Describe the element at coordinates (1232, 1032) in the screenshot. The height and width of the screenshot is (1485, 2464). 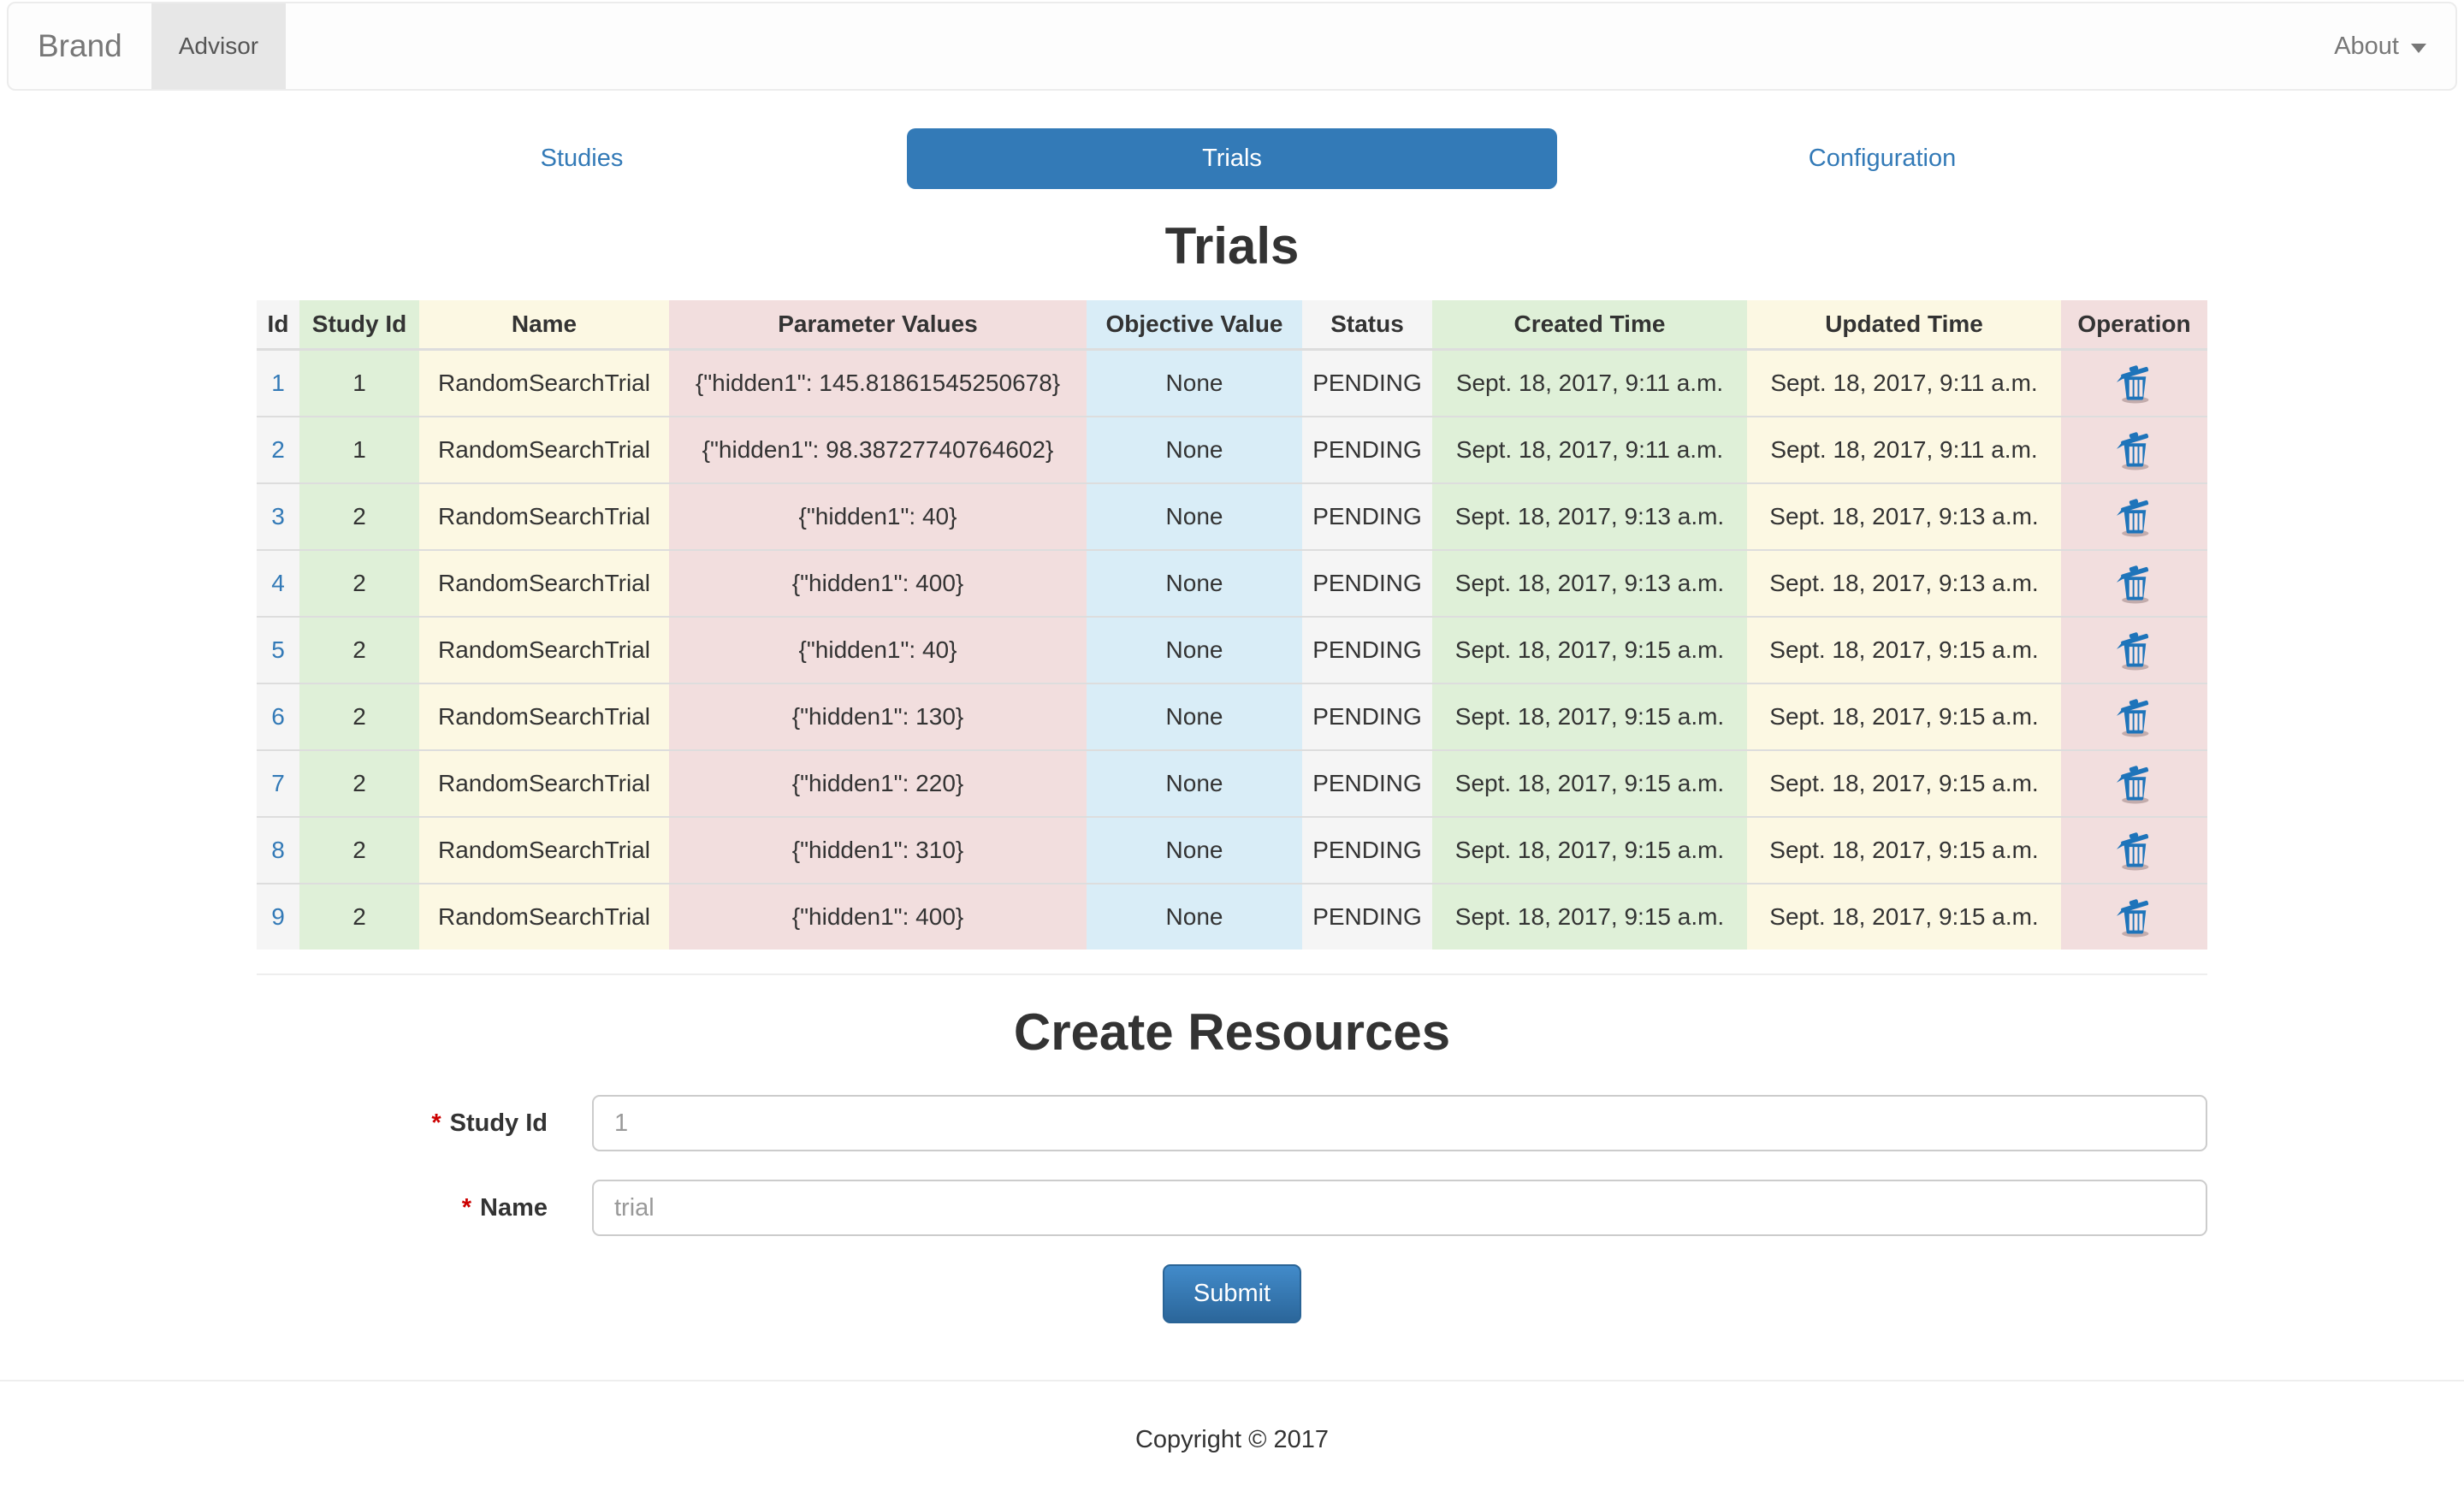
I see `create-resources-title: Create Resources` at that location.